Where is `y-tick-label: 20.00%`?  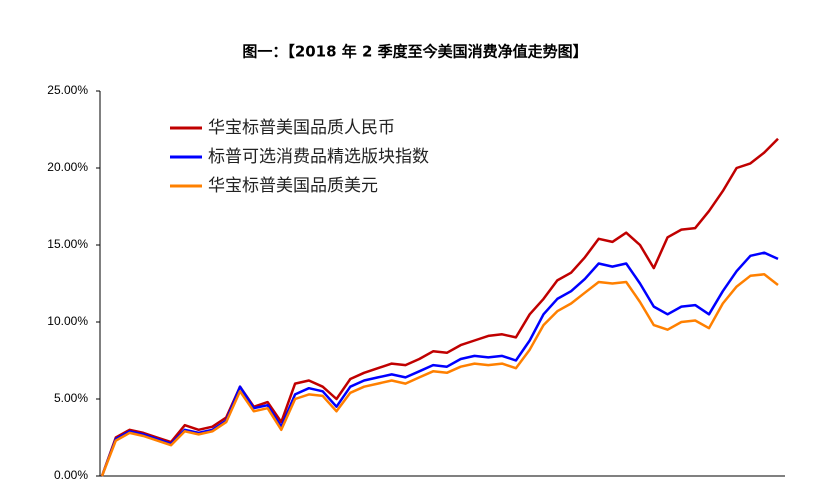
y-tick-label: 20.00% is located at coordinates (67, 167).